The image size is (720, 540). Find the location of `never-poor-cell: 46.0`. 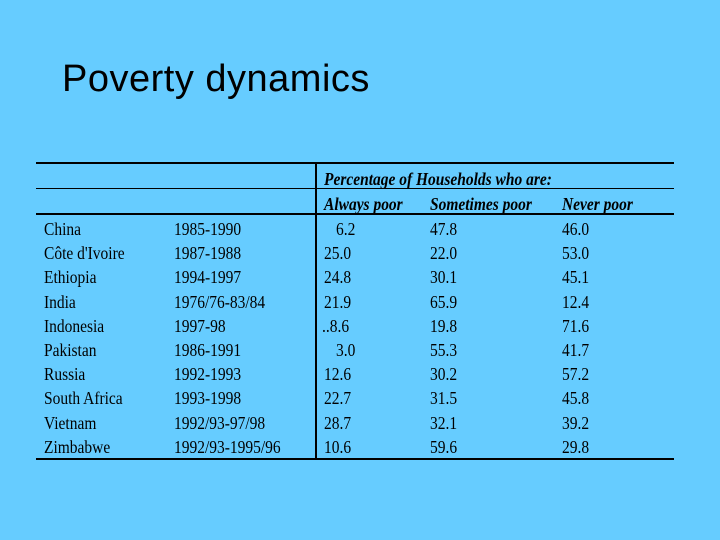

never-poor-cell: 46.0 is located at coordinates (576, 229).